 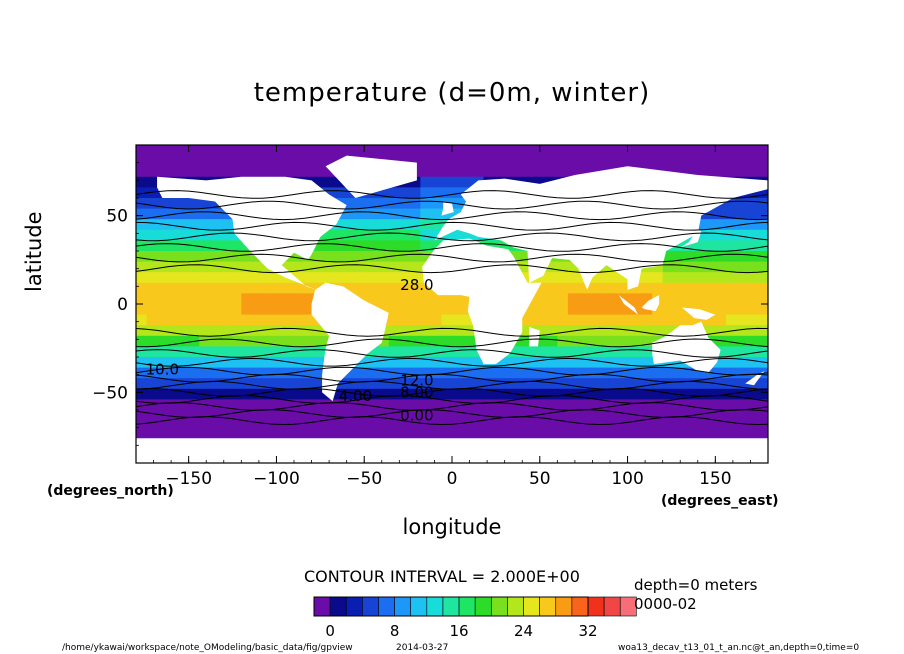 I want to click on land-shape, so click(x=650, y=303).